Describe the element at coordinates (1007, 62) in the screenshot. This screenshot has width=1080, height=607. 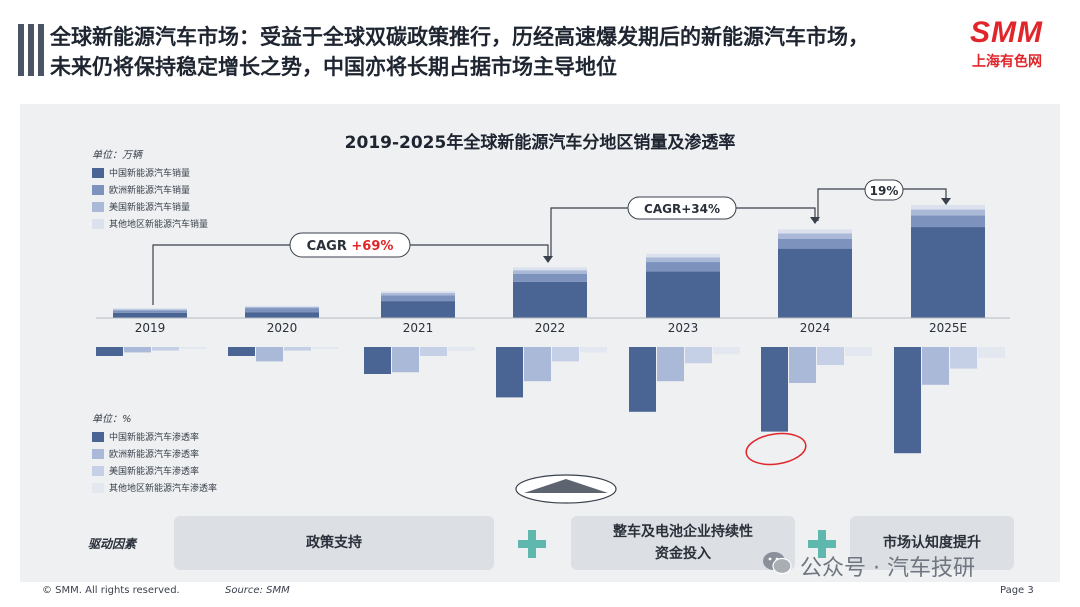
I see `smm-logo-subtitle: 上海有色网` at that location.